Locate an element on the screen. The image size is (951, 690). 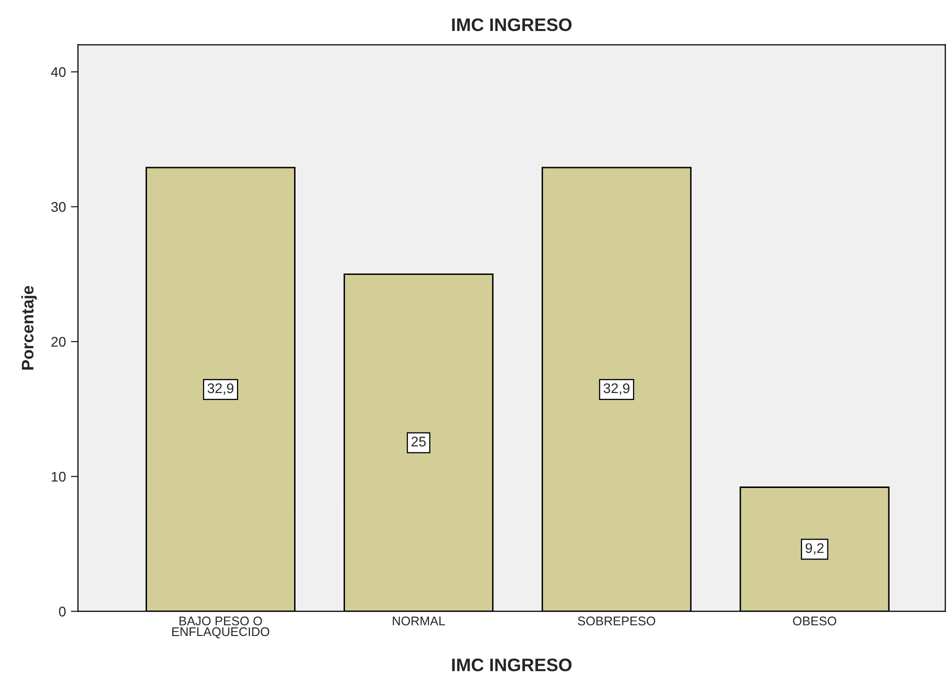
data-label: 9,2 is located at coordinates (815, 549).